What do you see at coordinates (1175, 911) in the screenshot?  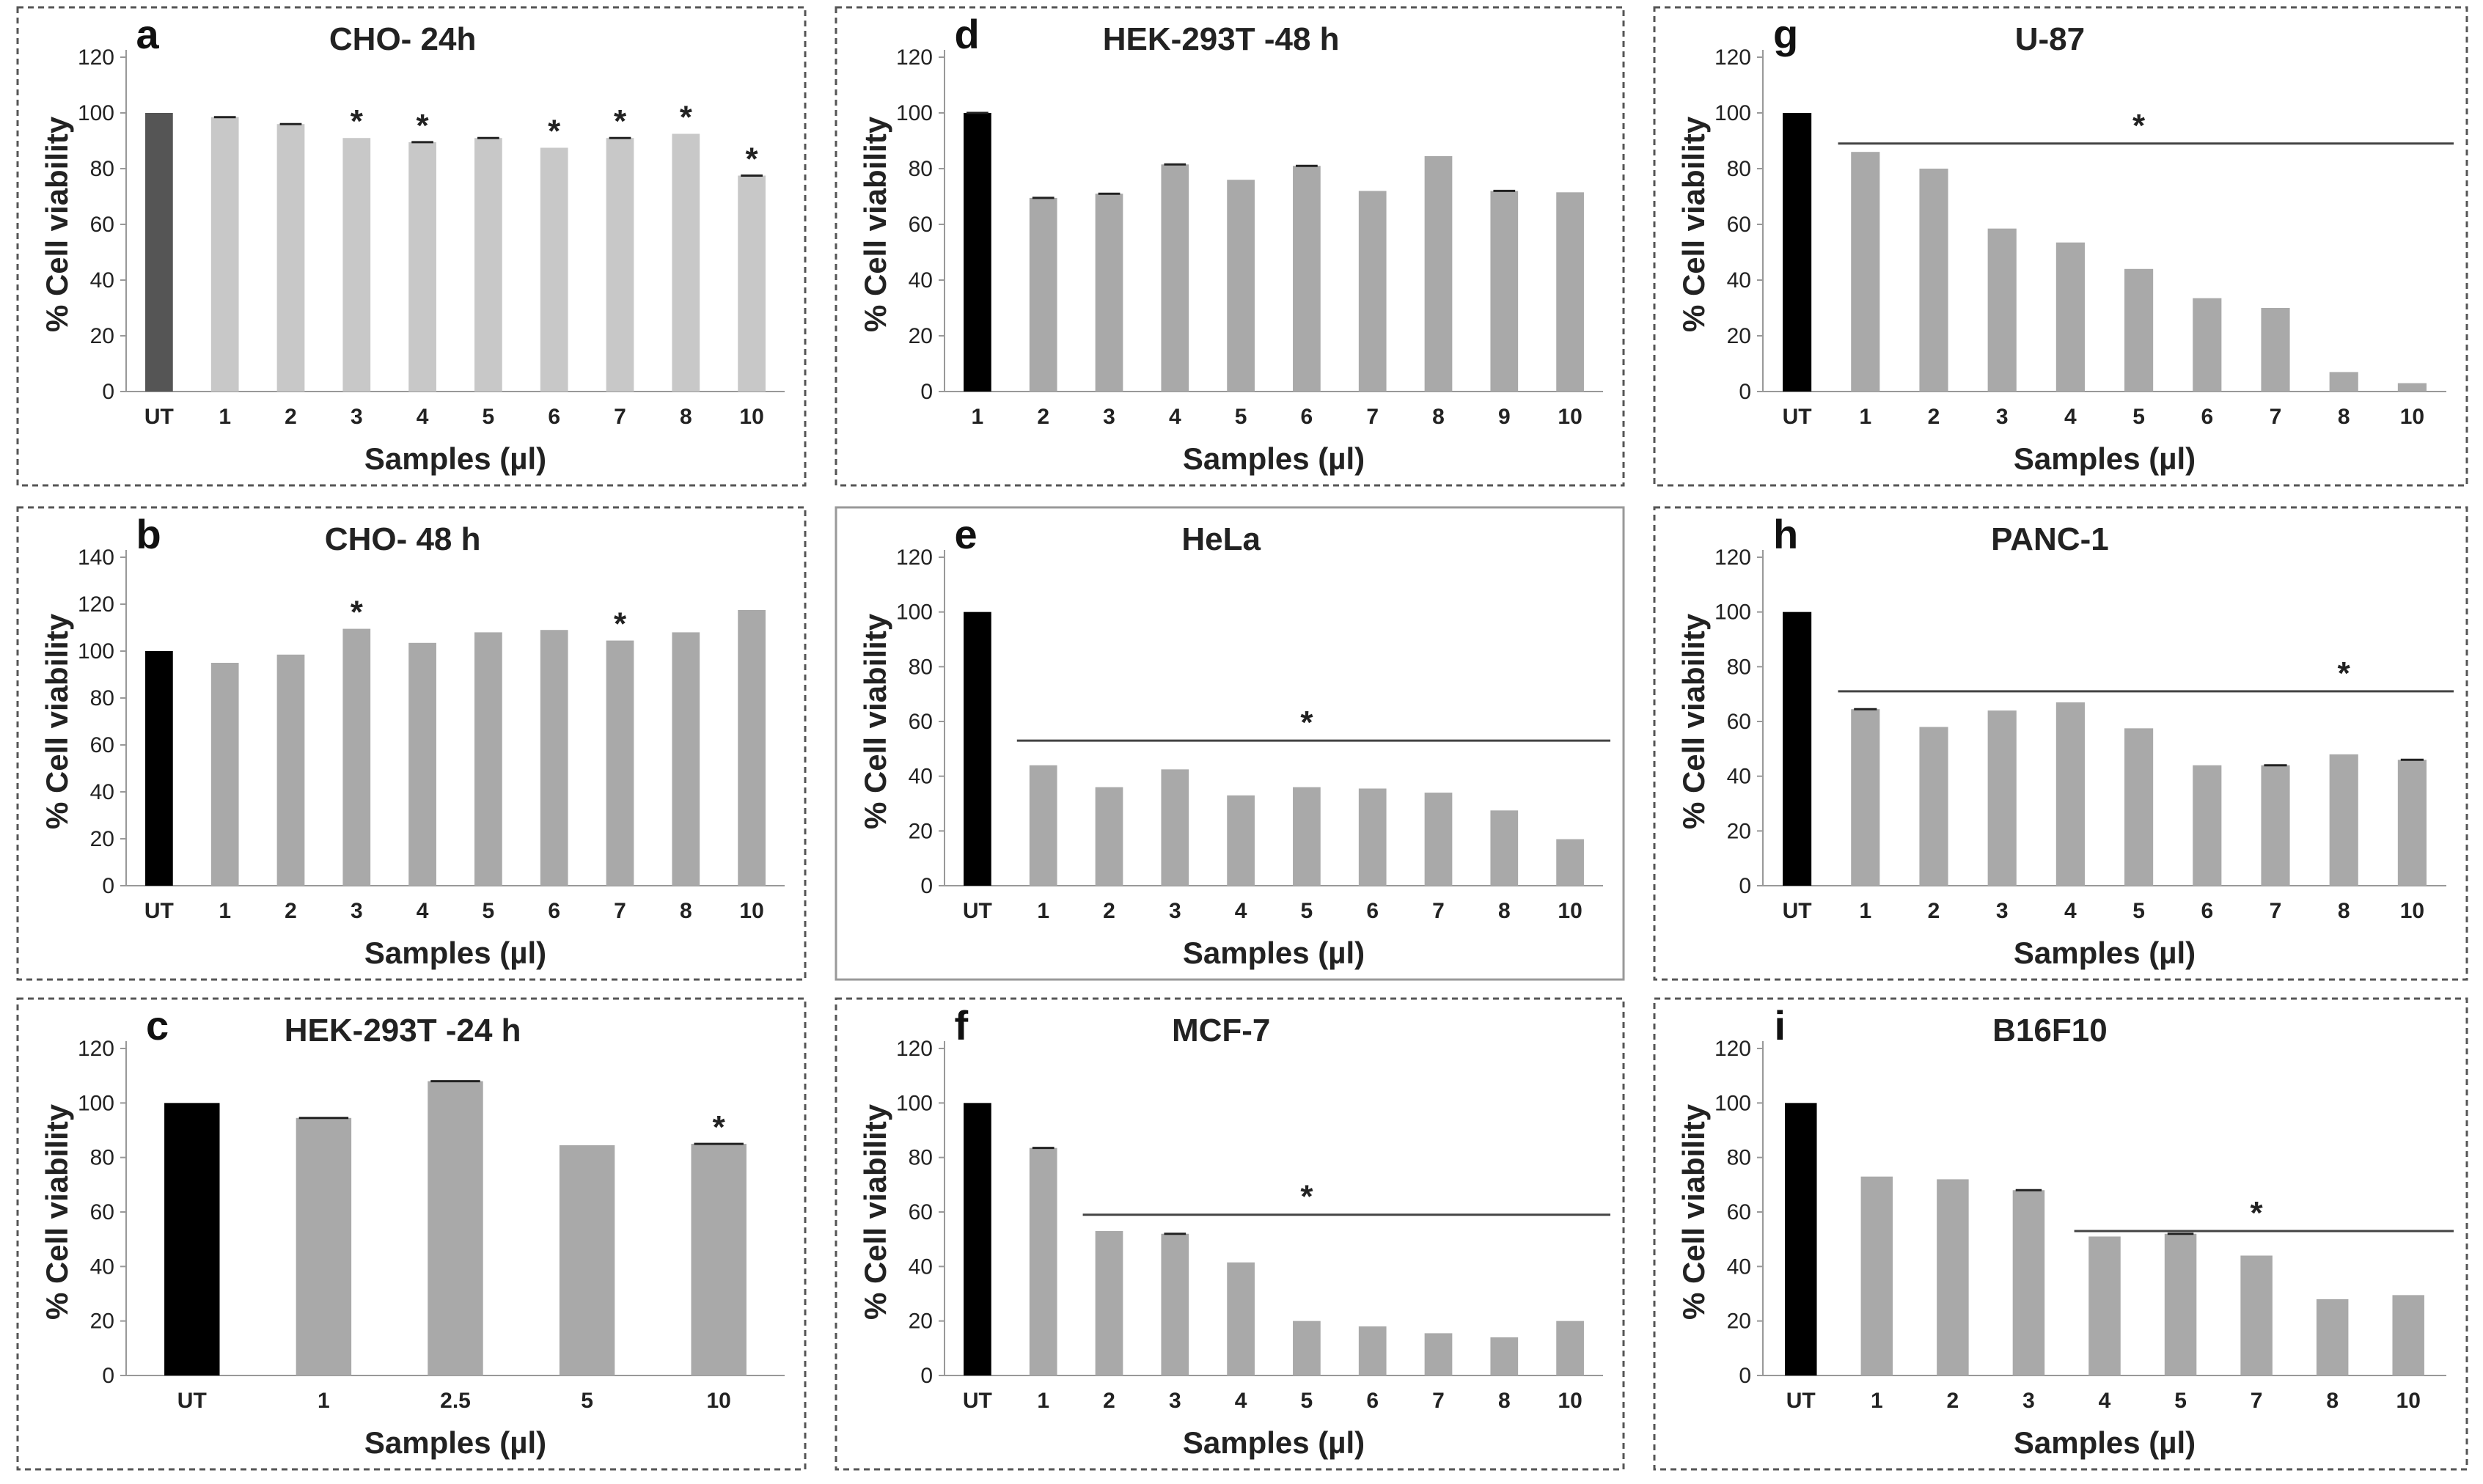 I see `x-tick-label: 3` at bounding box center [1175, 911].